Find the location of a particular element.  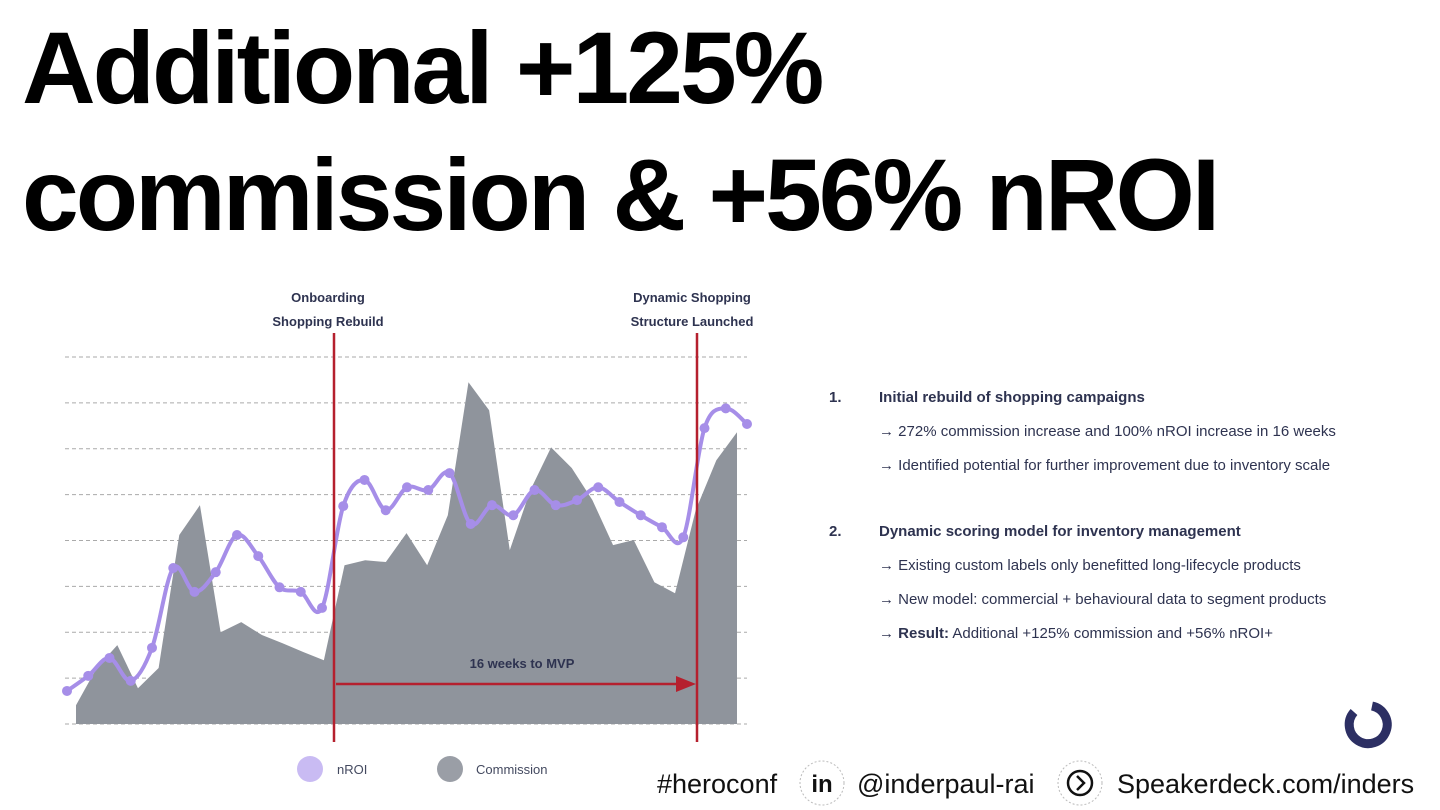

result-arrow: → is located at coordinates (886, 633).